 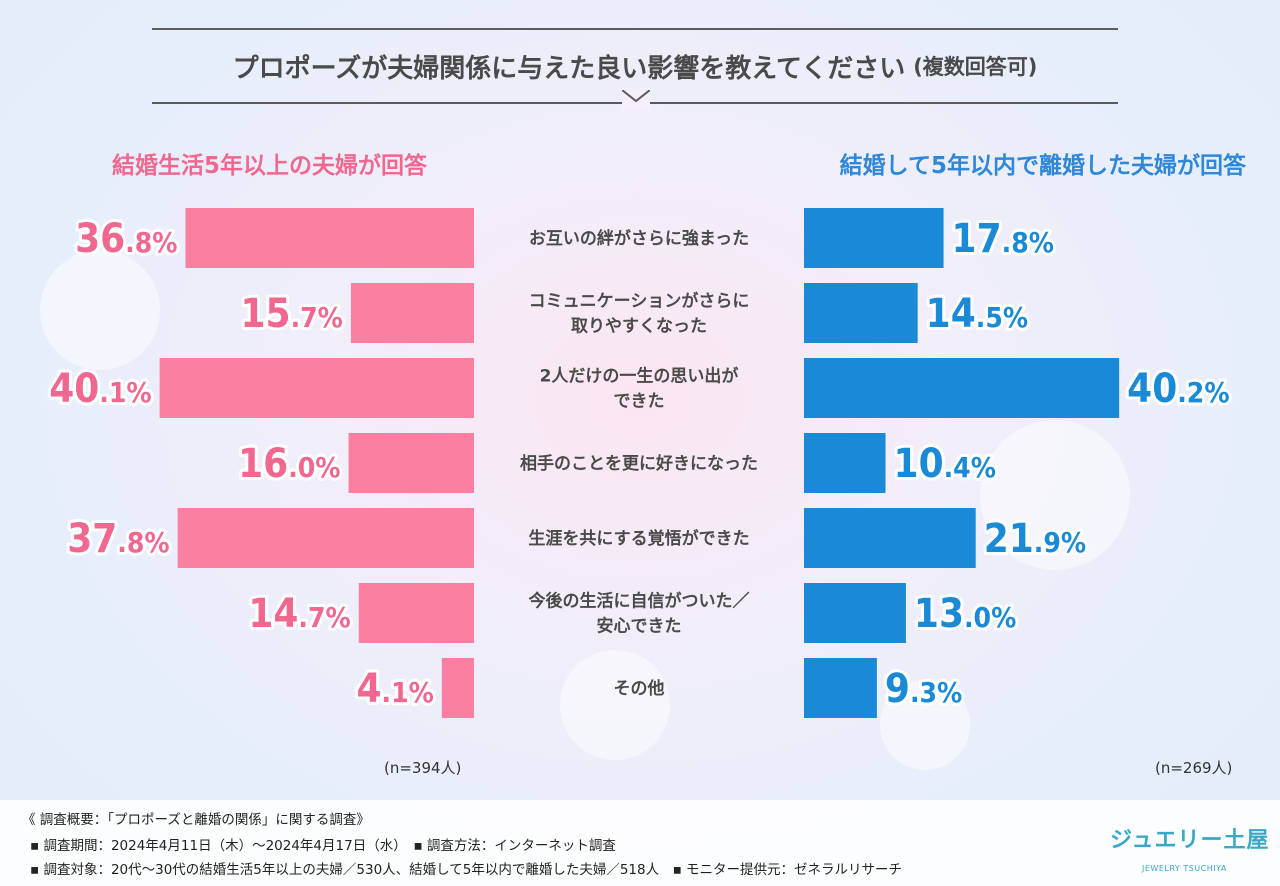 I want to click on survey-summary-title: 《 調査概要：「プロポーズと離婚の関係」に関する調査》, so click(x=196, y=820).